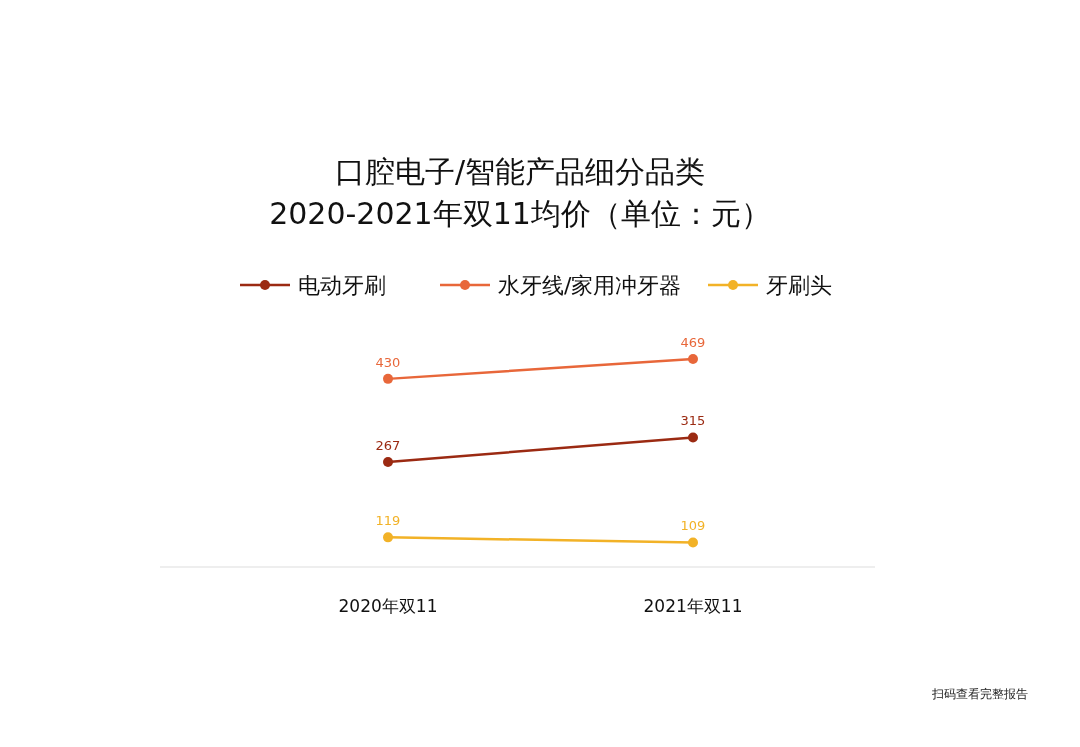 The height and width of the screenshot is (747, 1080). What do you see at coordinates (342, 285) in the screenshot?
I see `legend-label: 电动牙刷` at bounding box center [342, 285].